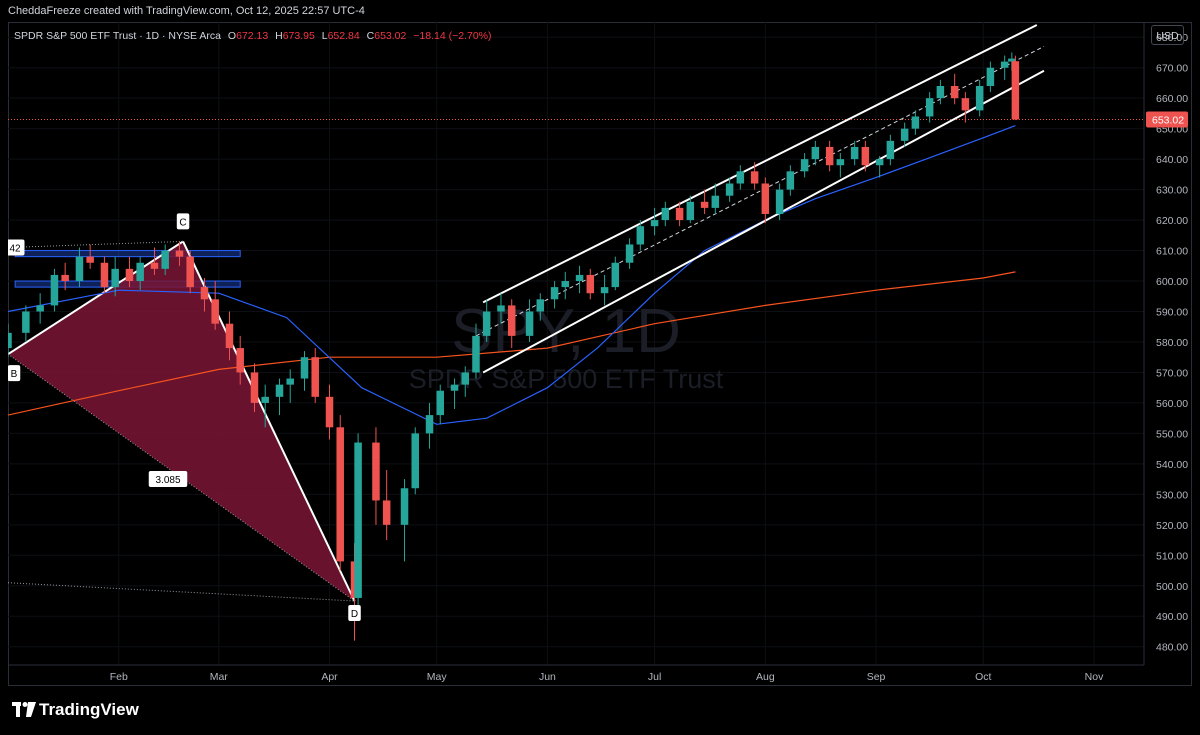 This screenshot has height=735, width=1200. I want to click on point-label-b: B, so click(14, 374).